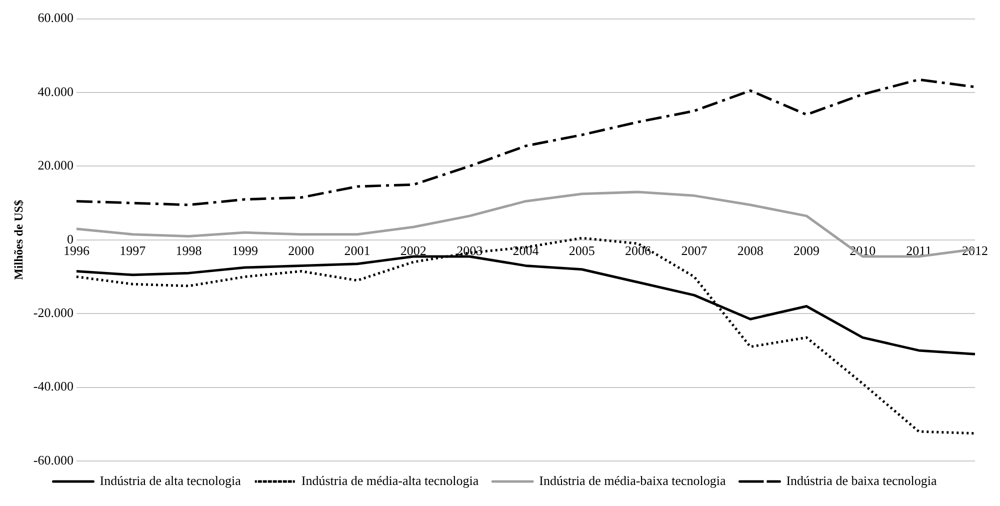 The image size is (1000, 506). What do you see at coordinates (632, 480) in the screenshot?
I see `legend-label: Indústria de média-baixa tecnologia` at bounding box center [632, 480].